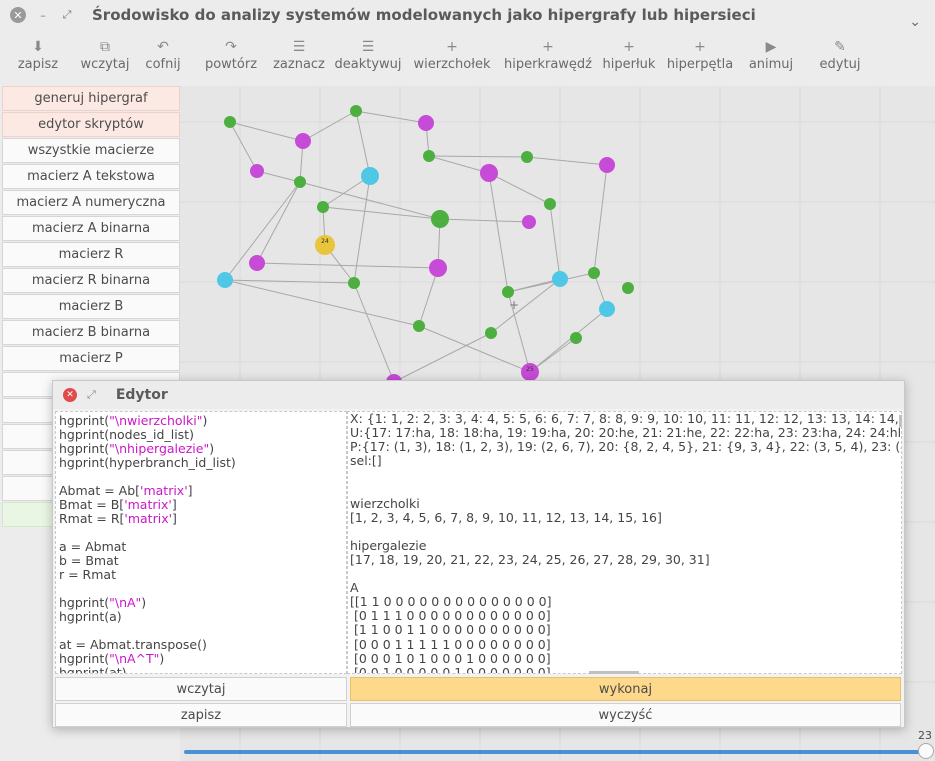 This screenshot has height=761, width=935. What do you see at coordinates (91, 176) in the screenshot?
I see `sidebar-item: macierz A tekstowa` at bounding box center [91, 176].